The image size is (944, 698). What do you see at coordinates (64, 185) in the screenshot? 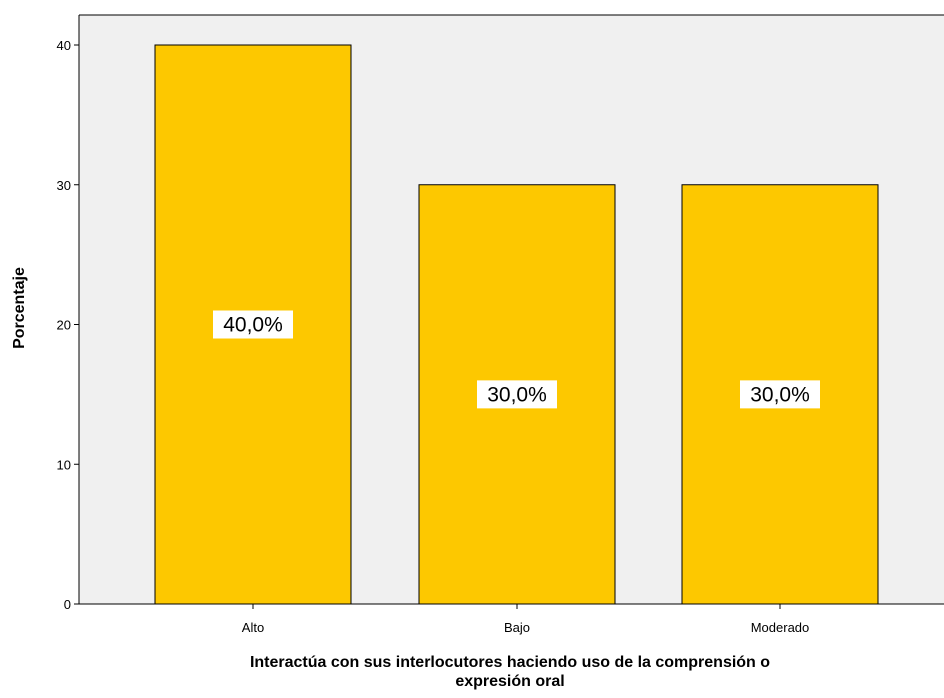
I see `y-tick-label-30: 30` at bounding box center [64, 185].